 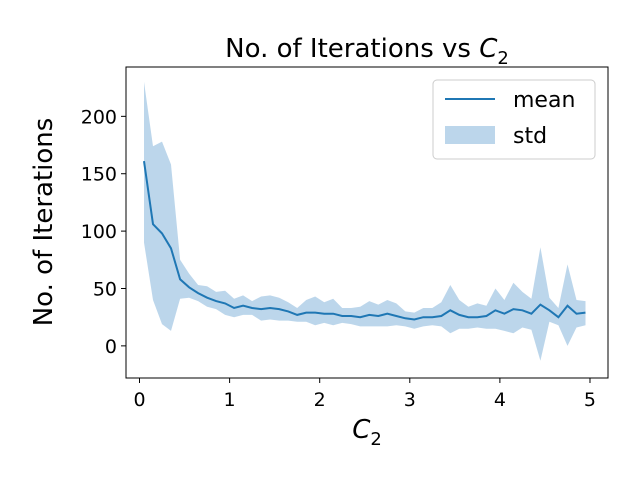 I want to click on chart-title: No. of Iterations vs C2, so click(x=367, y=51).